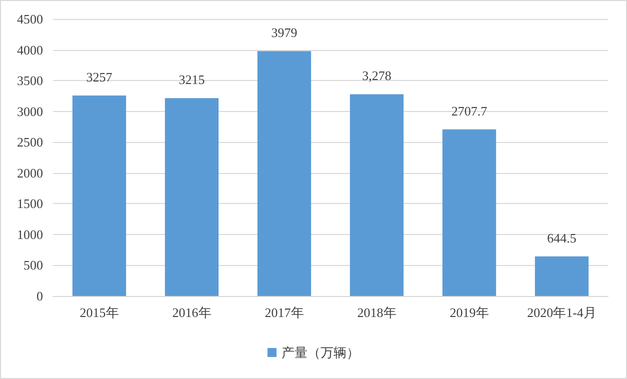 This screenshot has height=379, width=627. What do you see at coordinates (561, 312) in the screenshot?
I see `x-tick-label: 2020年1-4月` at bounding box center [561, 312].